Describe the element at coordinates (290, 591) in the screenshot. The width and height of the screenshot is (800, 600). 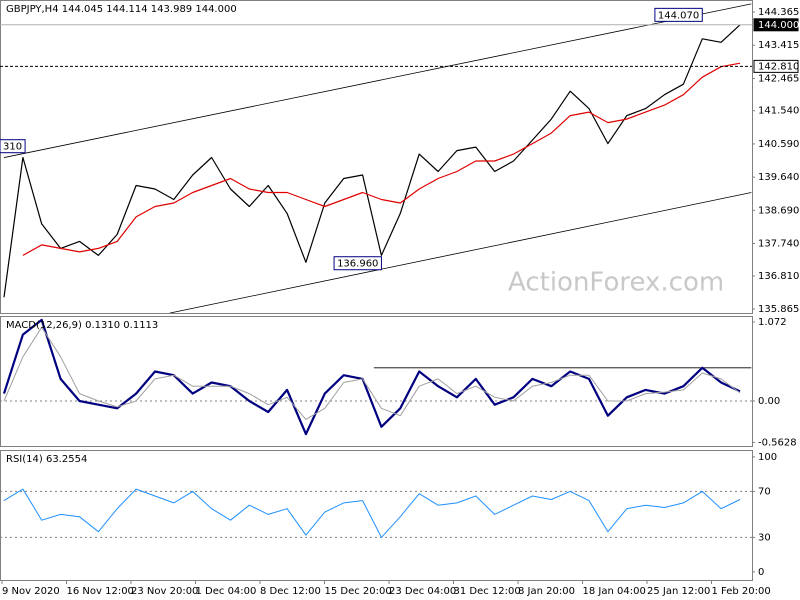
I see `x-tick-label: 8 Dec 12:00` at that location.